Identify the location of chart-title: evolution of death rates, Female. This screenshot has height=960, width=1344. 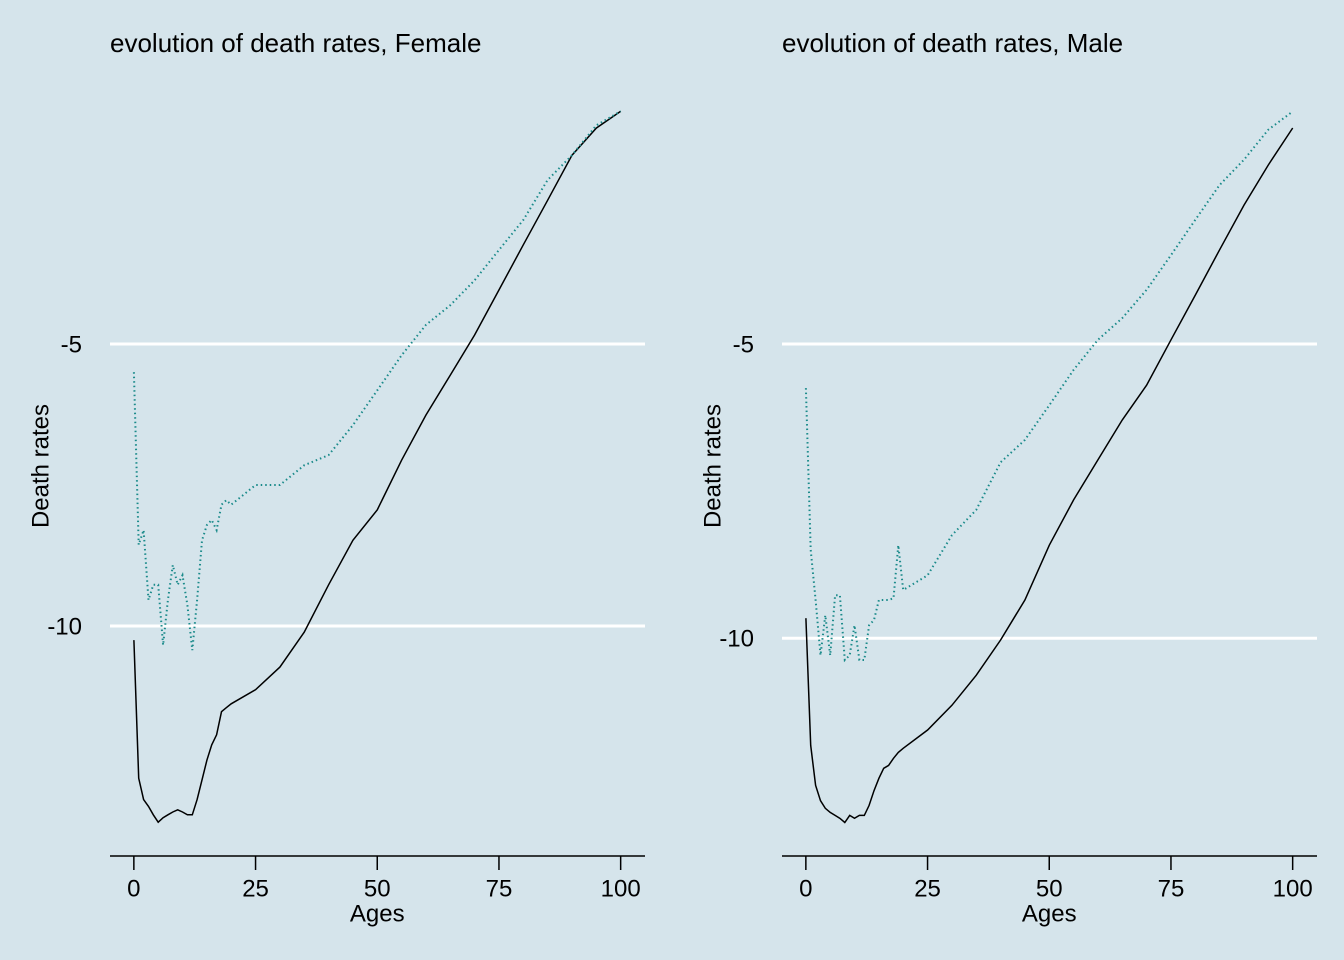
(295, 43).